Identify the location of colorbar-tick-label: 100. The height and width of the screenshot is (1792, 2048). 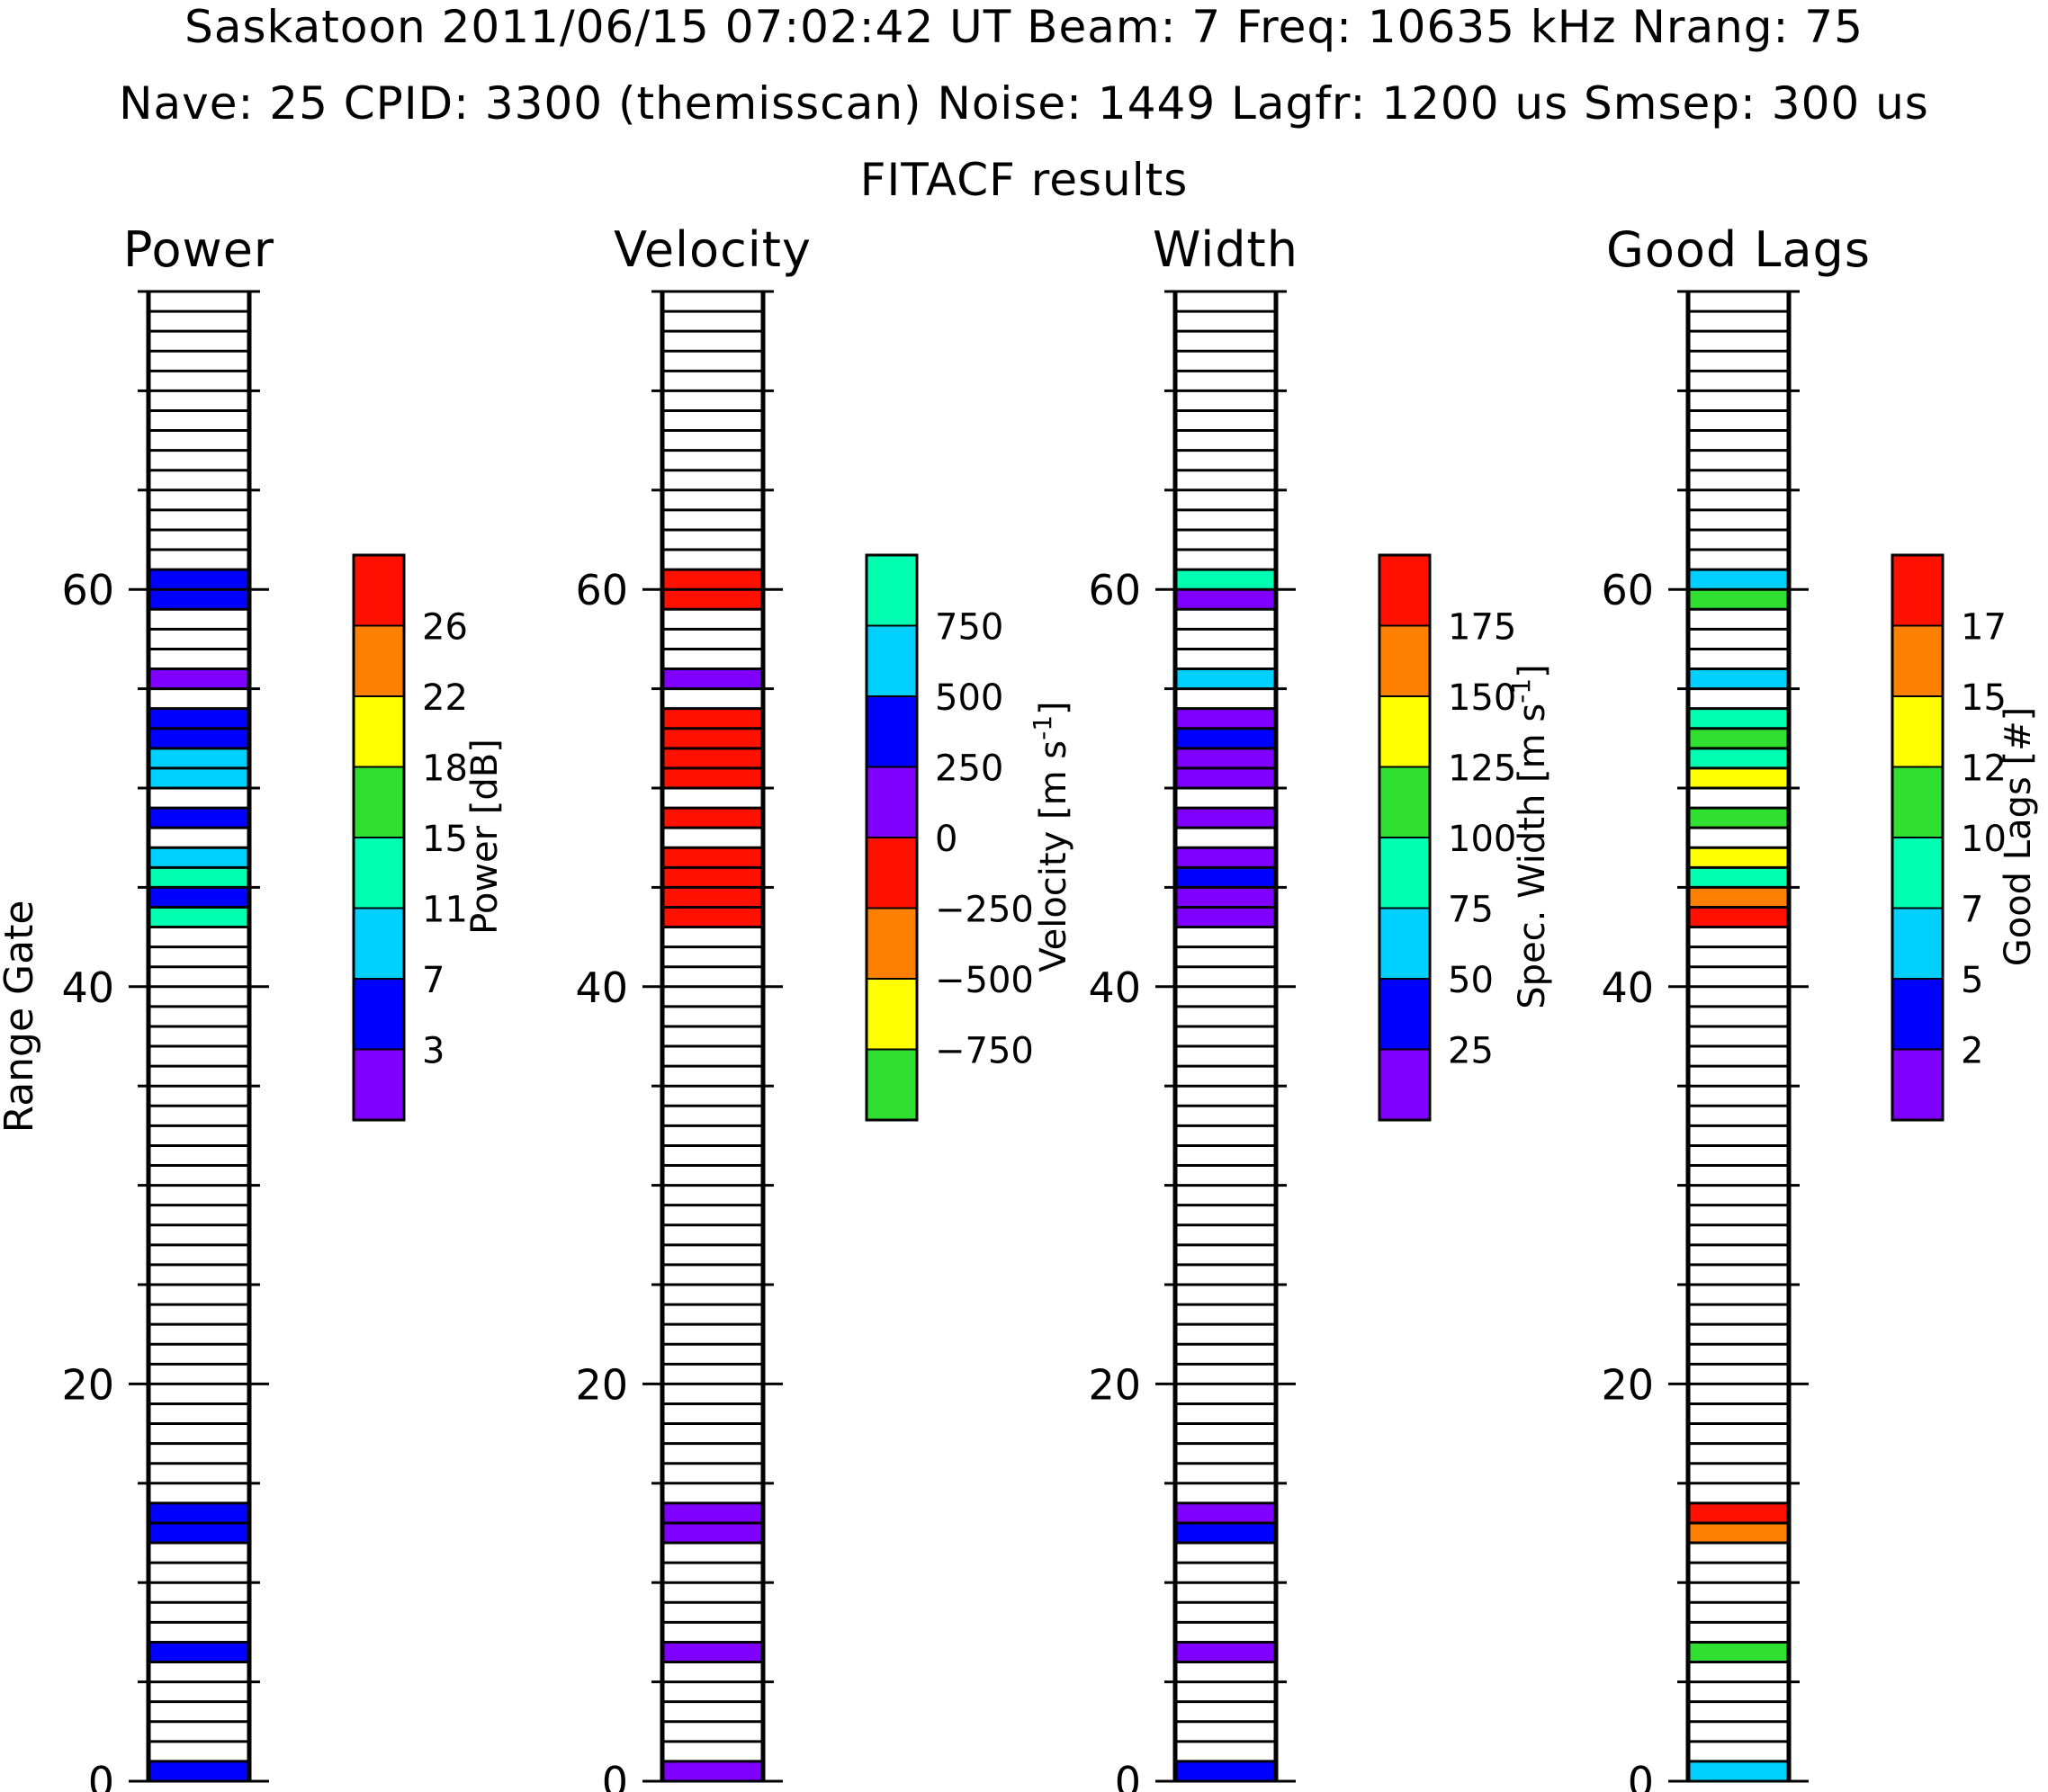
(1482, 839).